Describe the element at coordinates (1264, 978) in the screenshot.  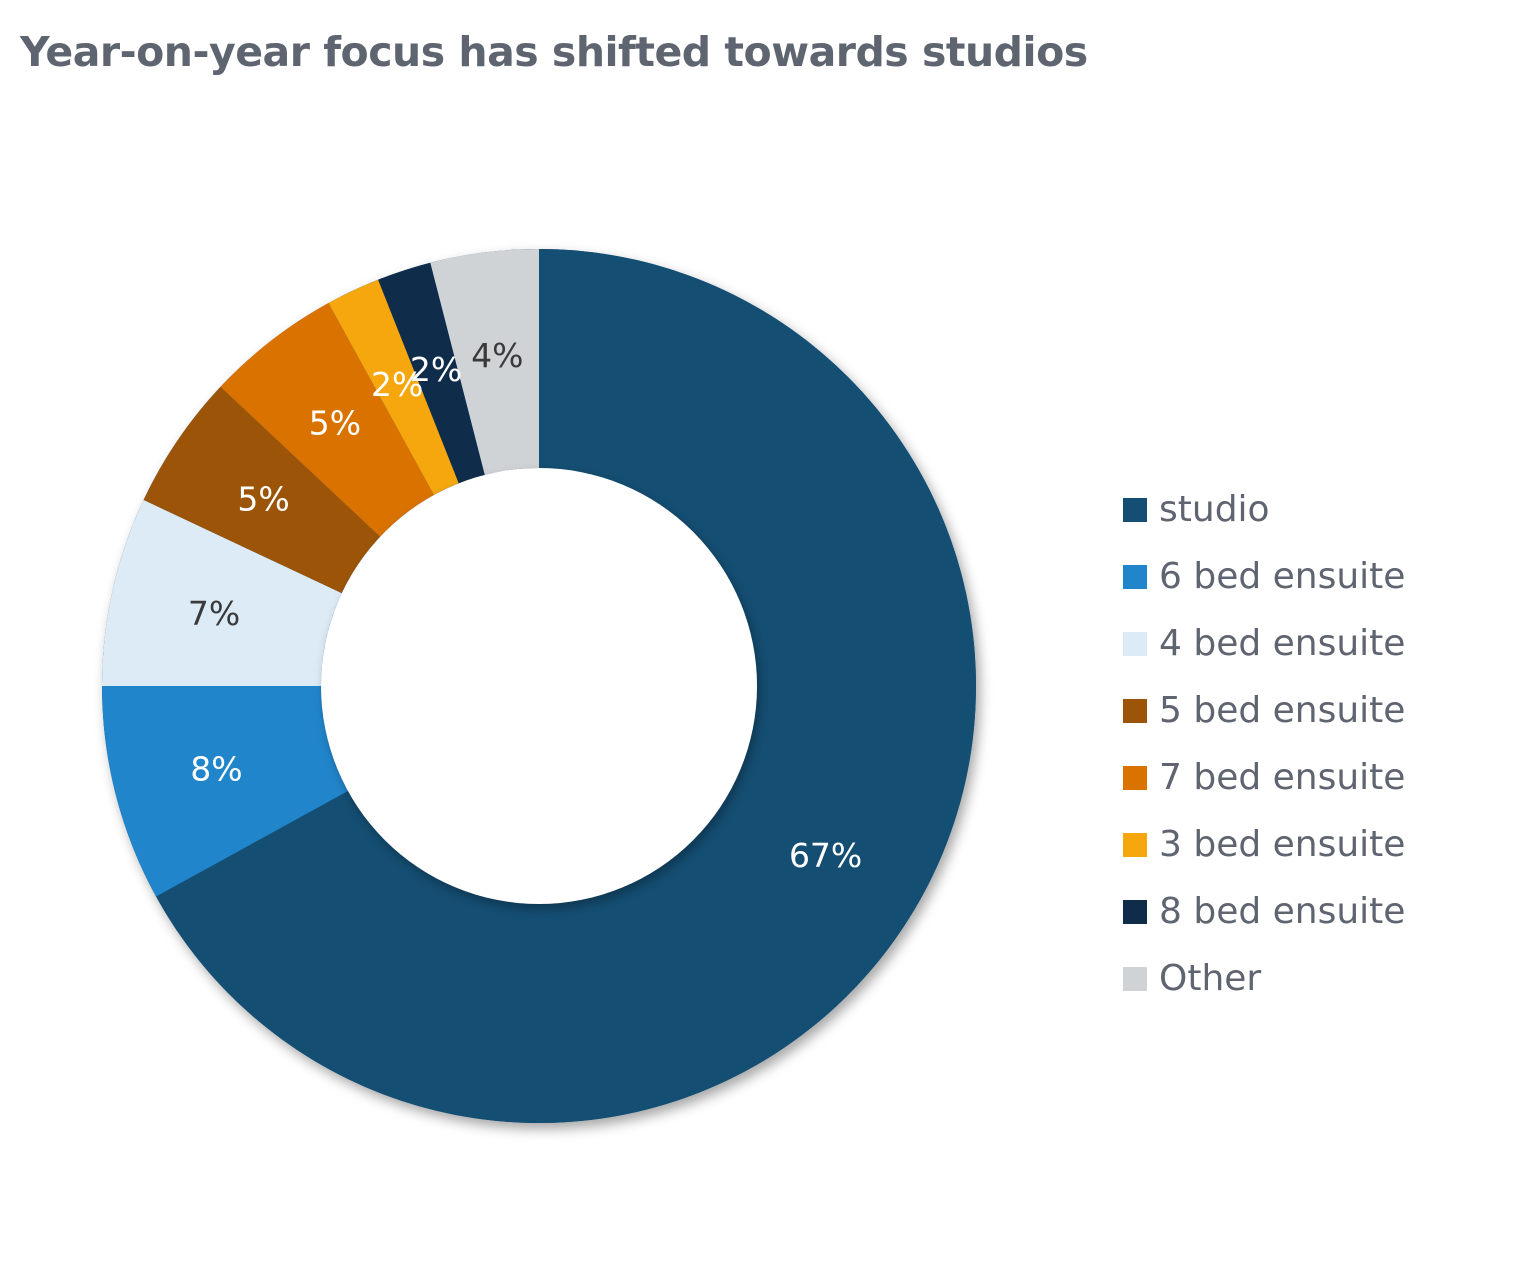
I see `legend-item: Other` at that location.